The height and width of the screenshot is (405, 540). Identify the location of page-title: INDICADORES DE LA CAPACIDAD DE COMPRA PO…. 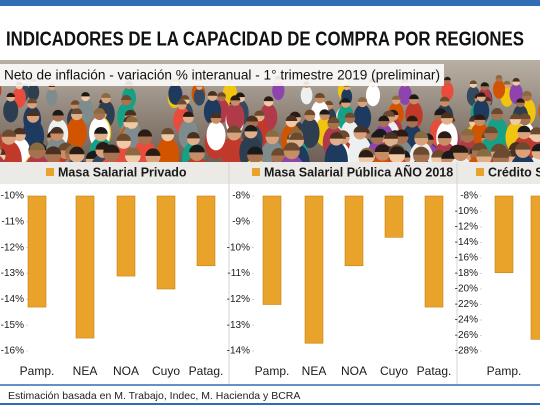
(265, 39).